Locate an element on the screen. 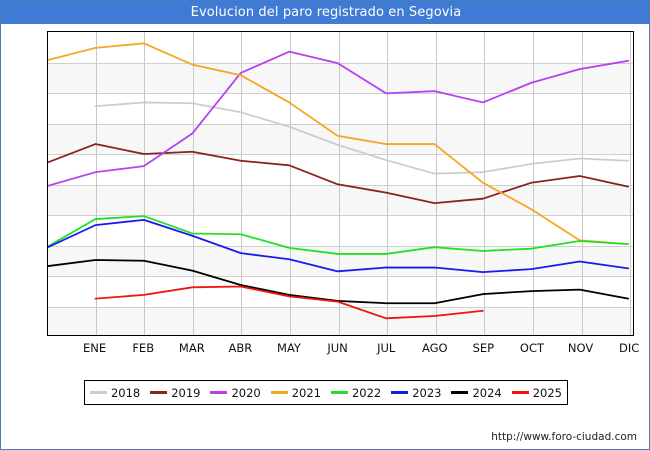 The image size is (650, 450). legend-item-2021: 2021 is located at coordinates (296, 393).